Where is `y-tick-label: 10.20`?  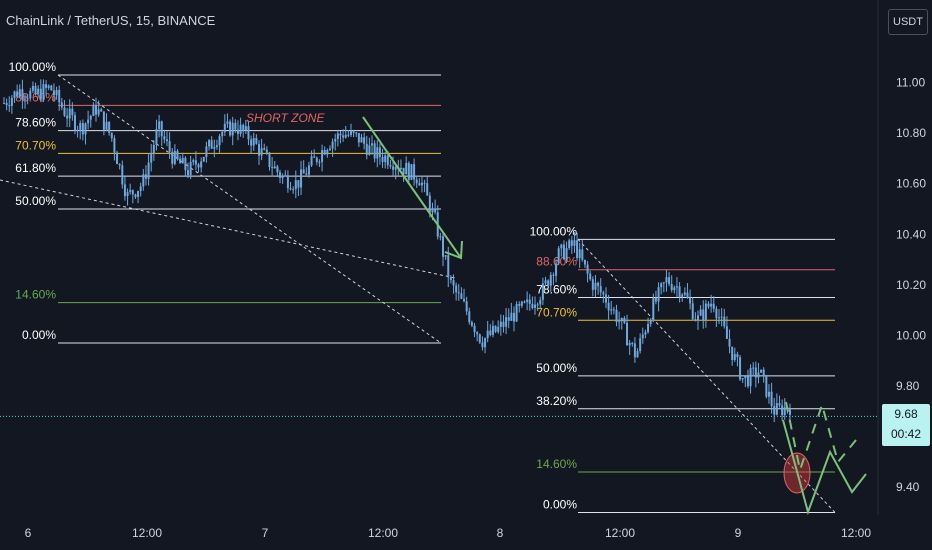 y-tick-label: 10.20 is located at coordinates (911, 285).